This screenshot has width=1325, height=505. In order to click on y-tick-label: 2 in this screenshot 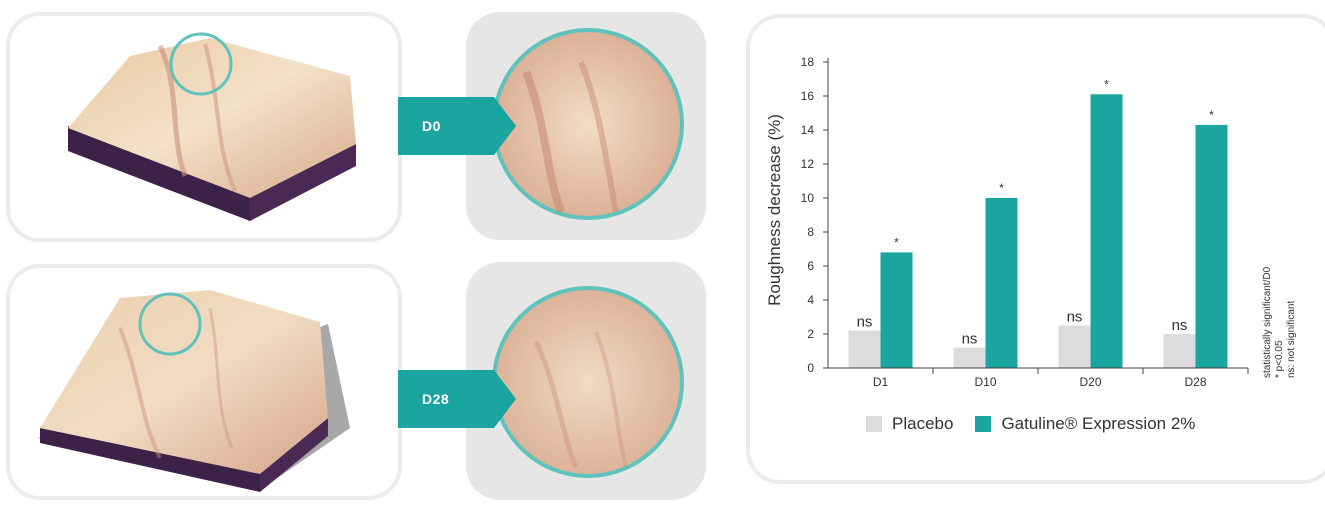, I will do `click(810, 334)`.